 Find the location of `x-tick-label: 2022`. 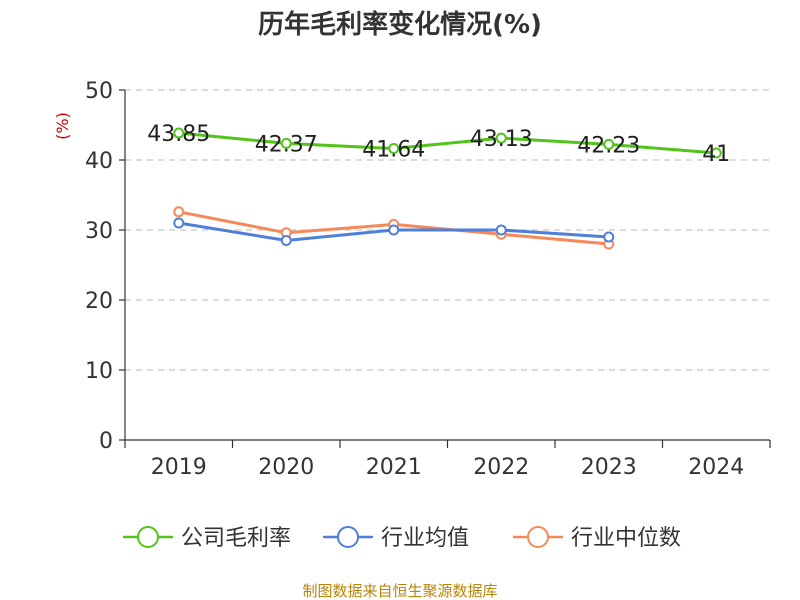

x-tick-label: 2022 is located at coordinates (501, 467).